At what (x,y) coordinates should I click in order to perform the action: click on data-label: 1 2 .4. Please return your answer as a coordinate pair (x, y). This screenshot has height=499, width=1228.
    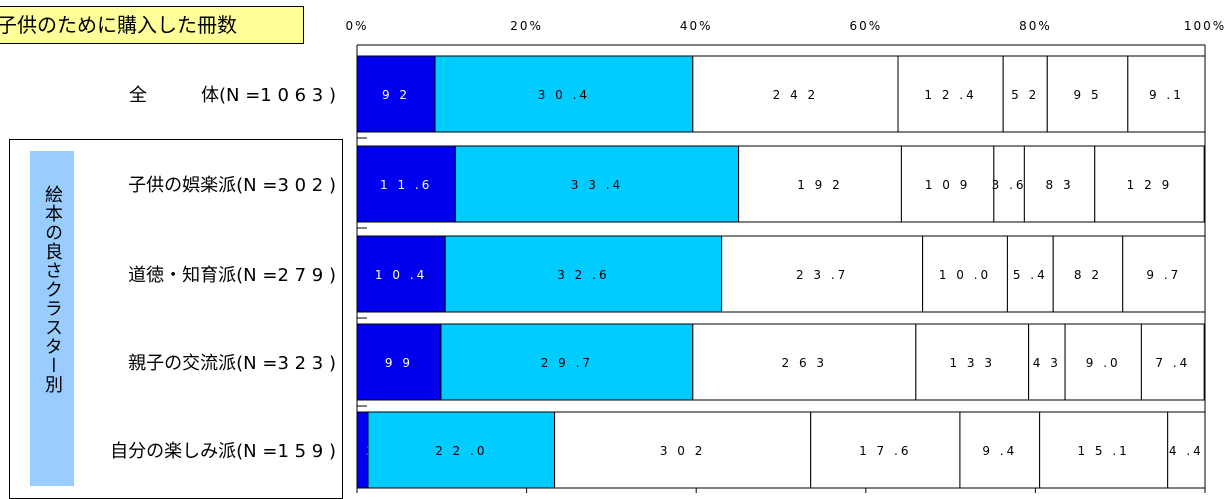
    Looking at the image, I should click on (950, 95).